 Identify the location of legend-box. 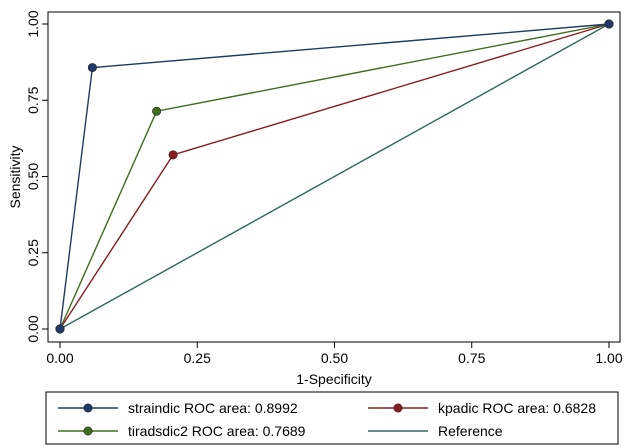
(332, 418).